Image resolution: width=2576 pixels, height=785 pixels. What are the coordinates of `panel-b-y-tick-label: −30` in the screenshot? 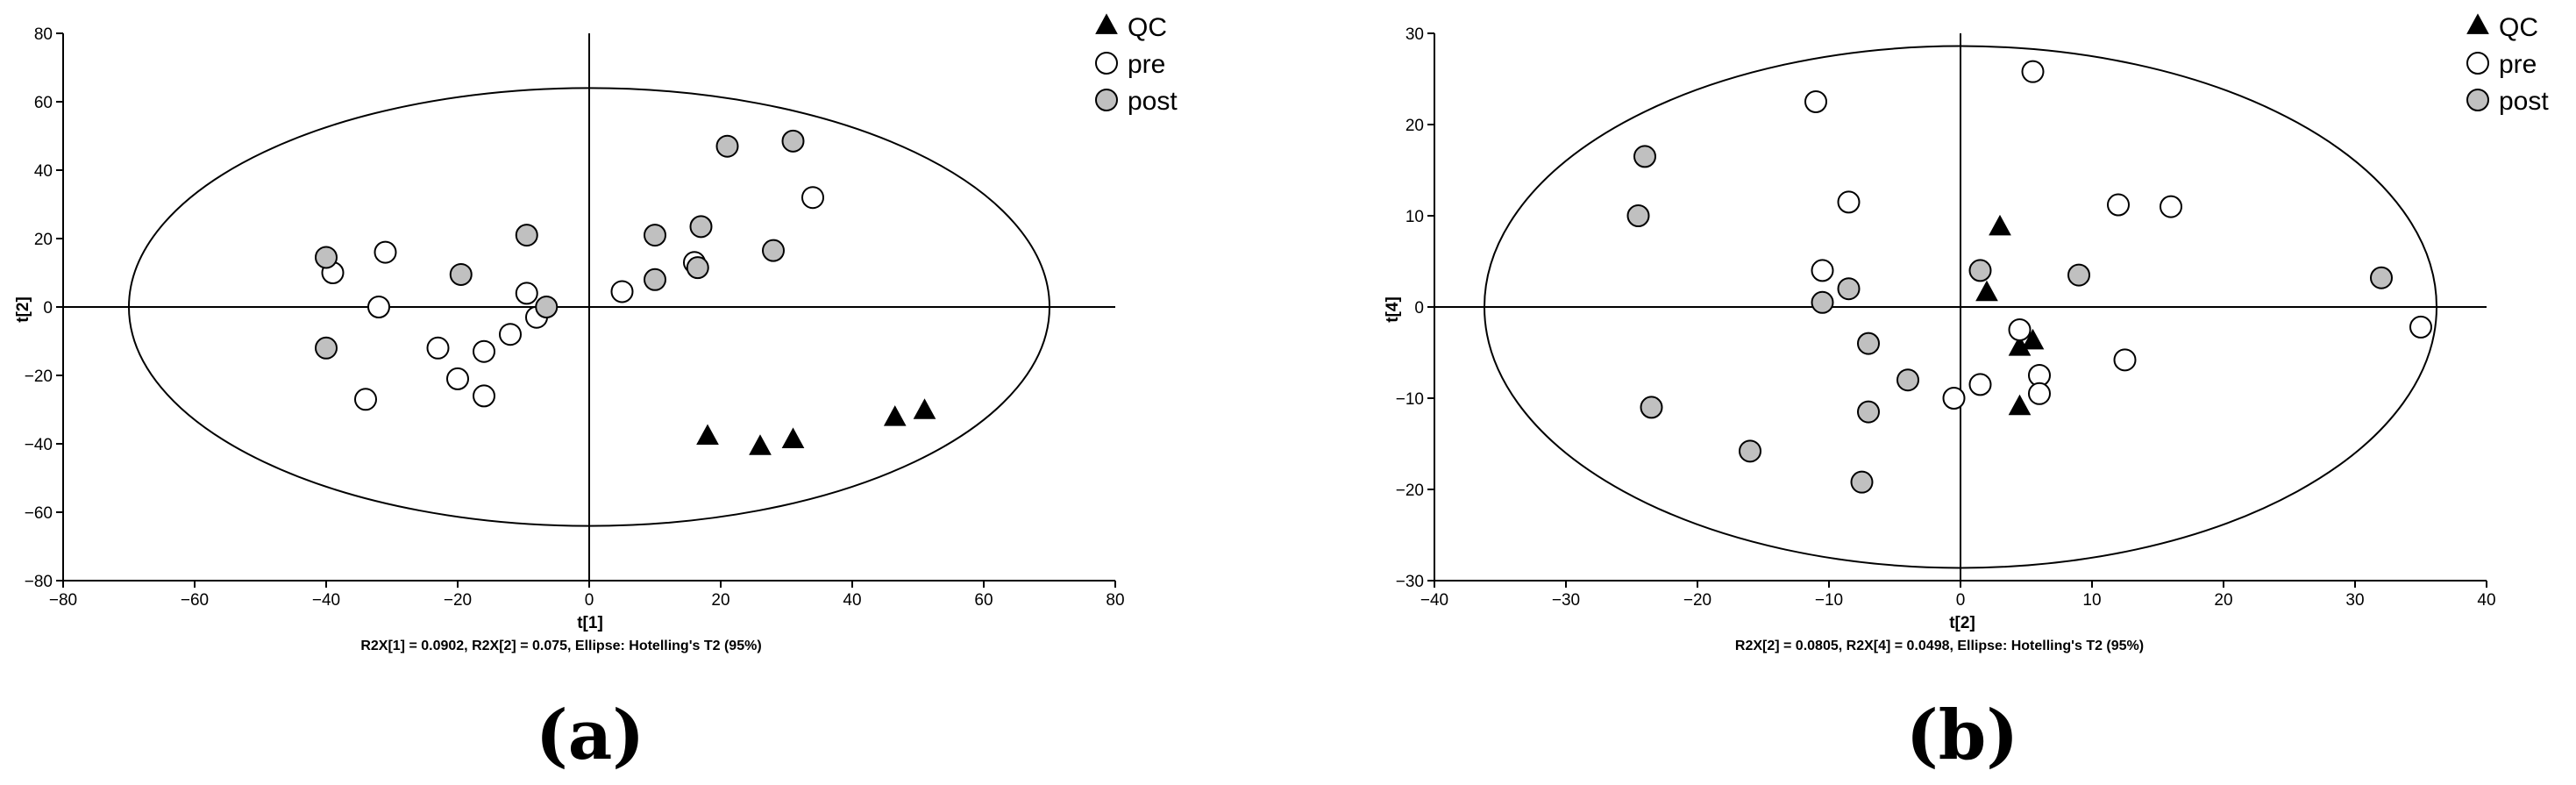 It's located at (1410, 582).